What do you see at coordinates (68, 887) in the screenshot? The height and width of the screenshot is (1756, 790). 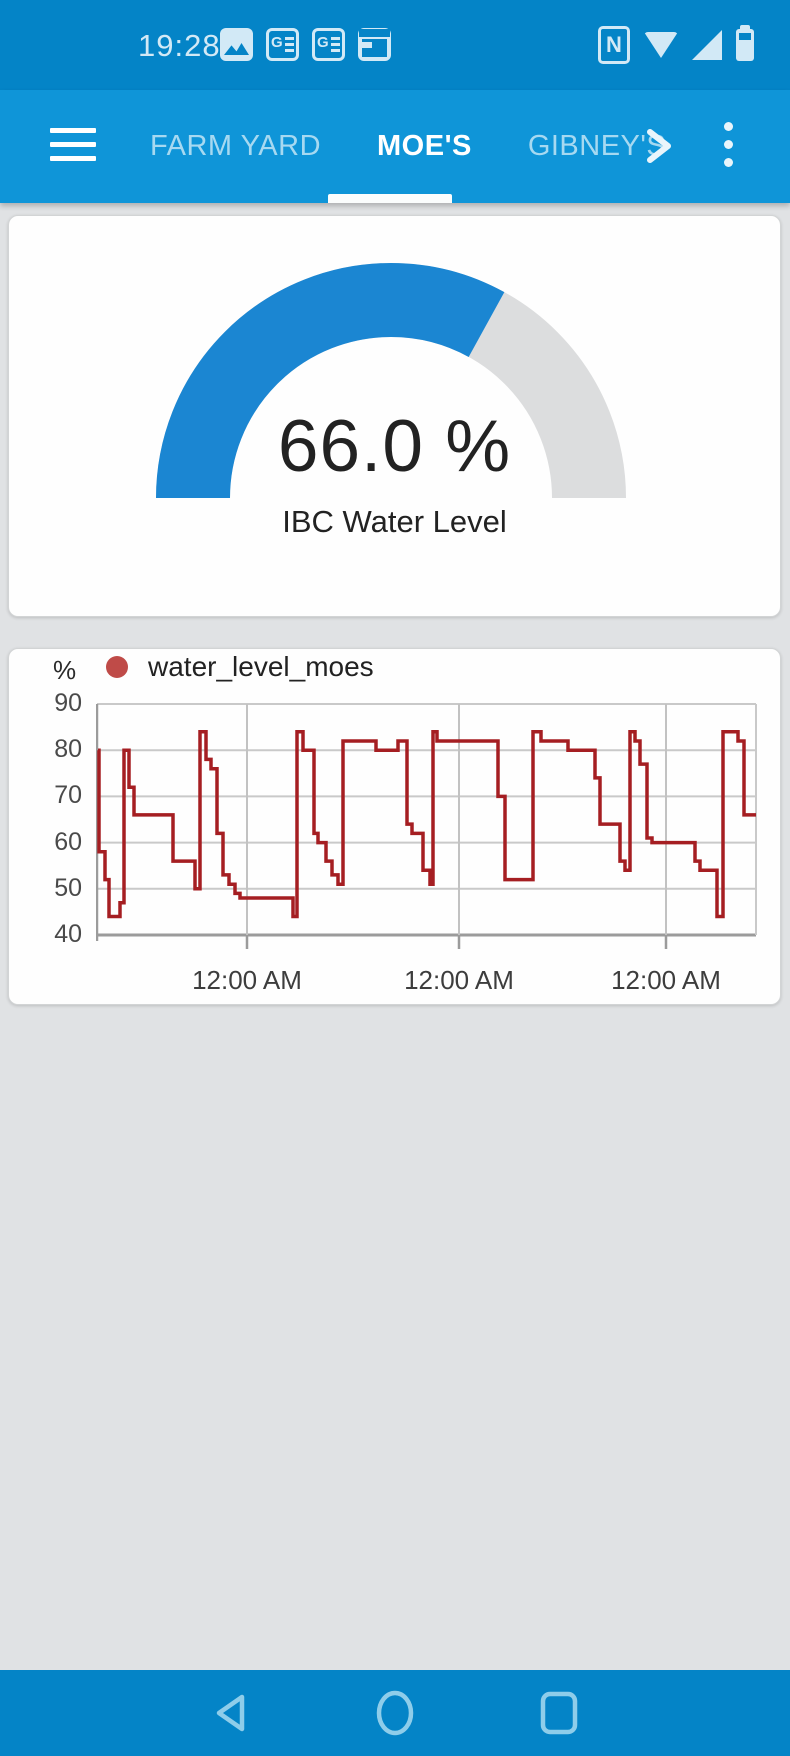 I see `y-tick-label-50: 50` at bounding box center [68, 887].